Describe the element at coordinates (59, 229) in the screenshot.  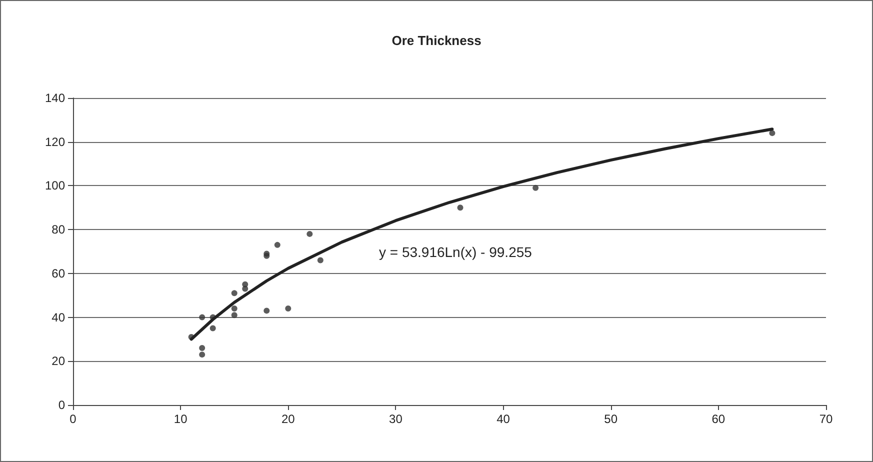
I see `y-tick-label: 80` at that location.